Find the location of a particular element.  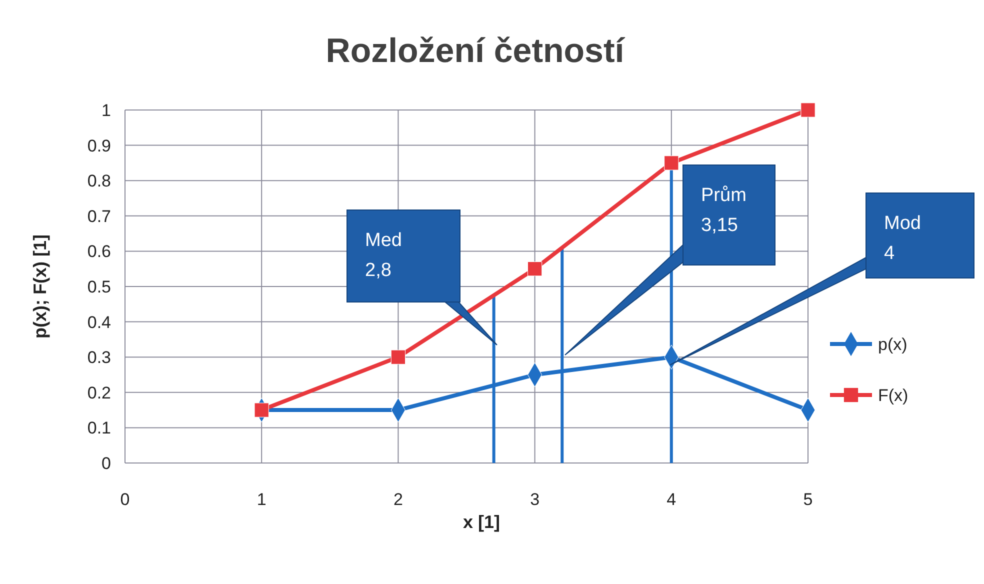

y-tick-label: 0.3 is located at coordinates (99, 358).